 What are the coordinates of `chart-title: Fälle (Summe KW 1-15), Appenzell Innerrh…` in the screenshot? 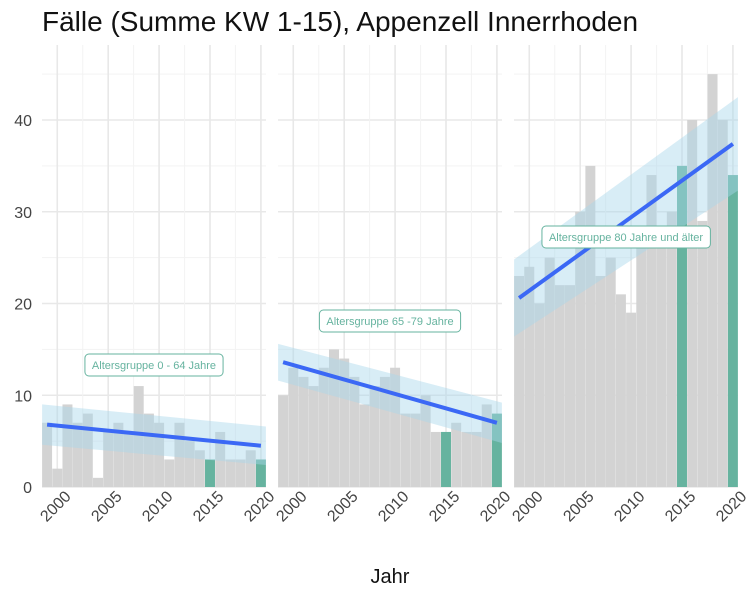 It's located at (340, 21).